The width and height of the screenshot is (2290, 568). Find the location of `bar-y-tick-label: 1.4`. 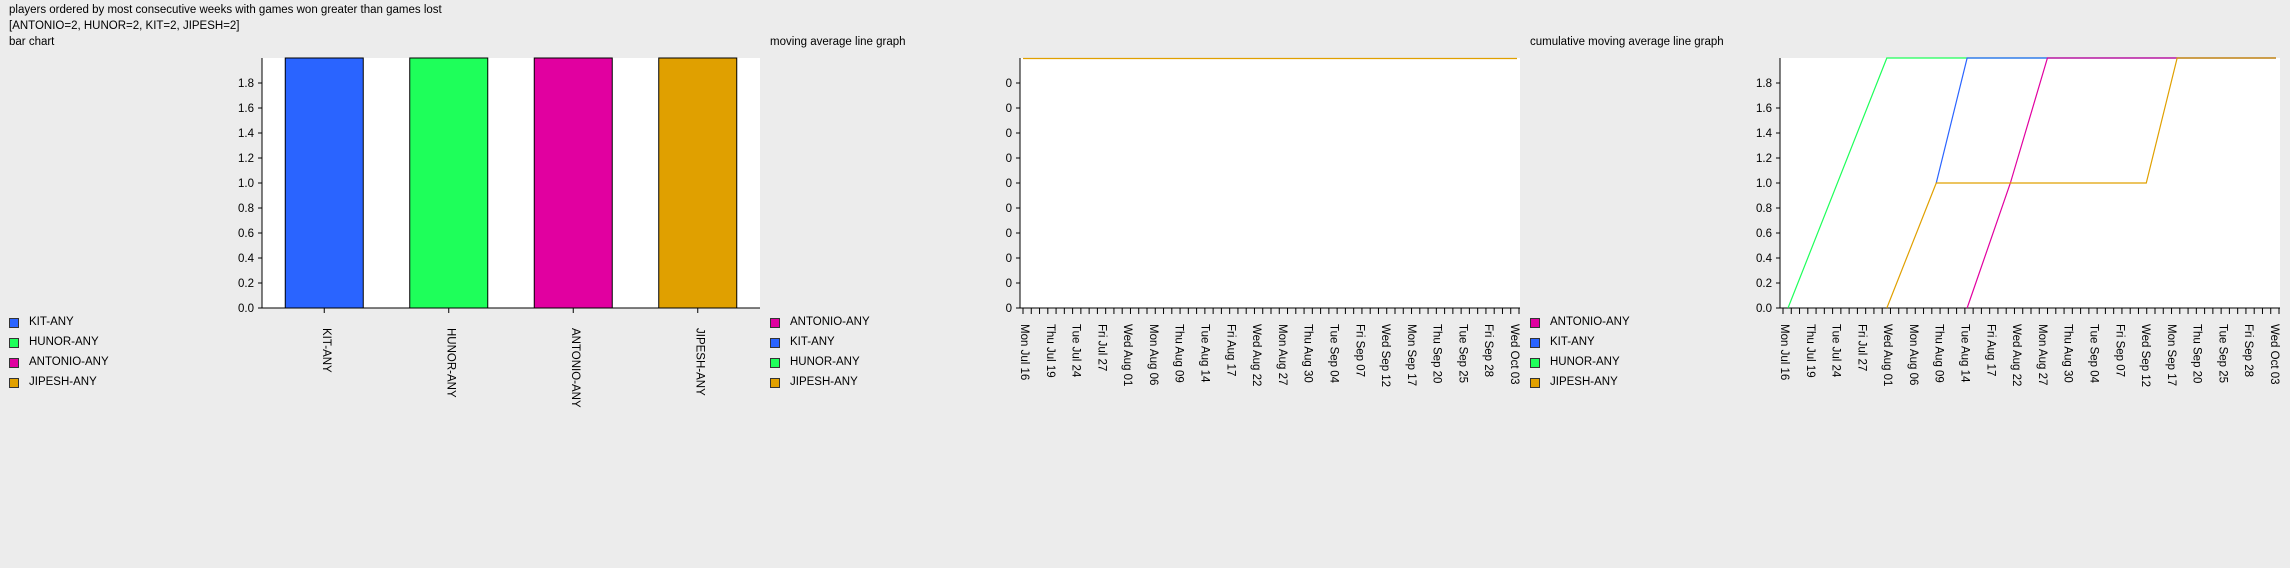

bar-y-tick-label: 1.4 is located at coordinates (246, 134).